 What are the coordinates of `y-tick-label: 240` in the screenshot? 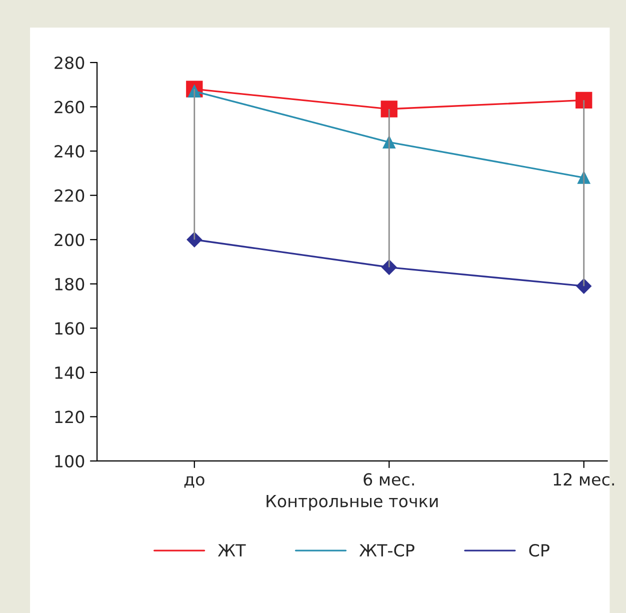 It's located at (69, 151).